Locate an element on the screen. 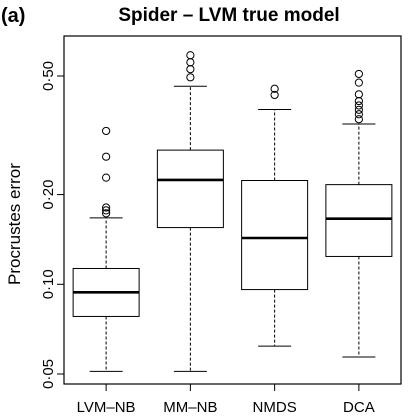 The height and width of the screenshot is (419, 414). x-tick-label: LVM–NB is located at coordinates (106, 407).